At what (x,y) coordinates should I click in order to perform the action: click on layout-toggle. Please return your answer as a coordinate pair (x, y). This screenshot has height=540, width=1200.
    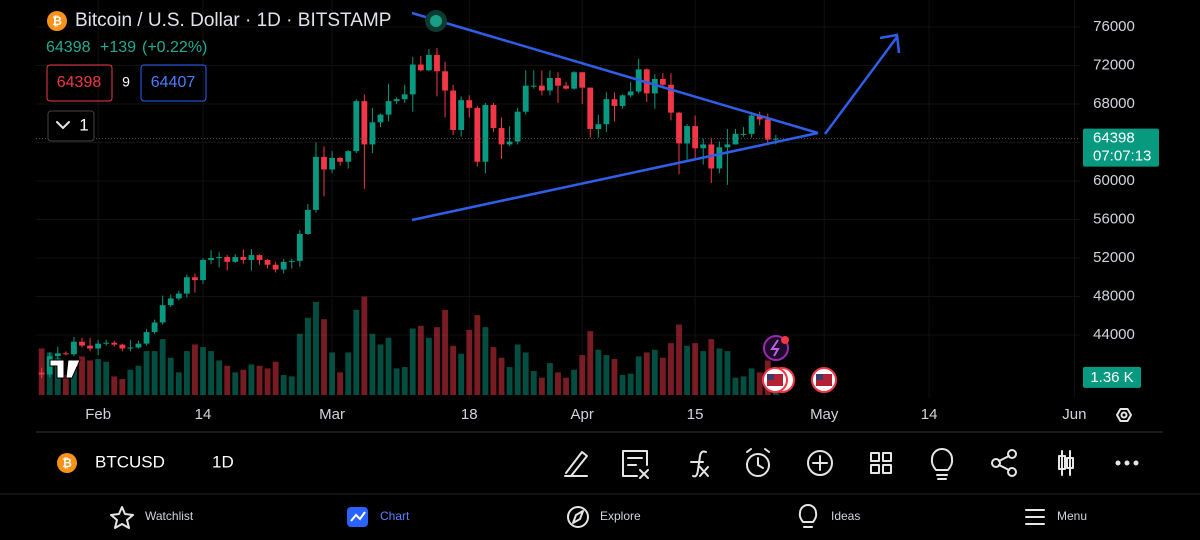
    Looking at the image, I should click on (71, 126).